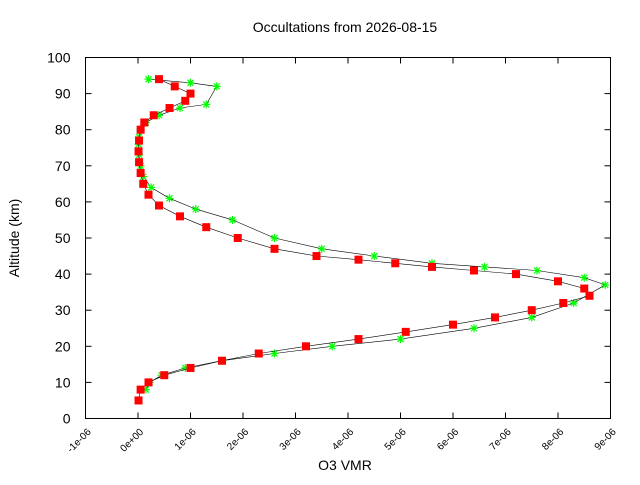 The width and height of the screenshot is (640, 485). I want to click on y-tick-label: 50, so click(63, 238).